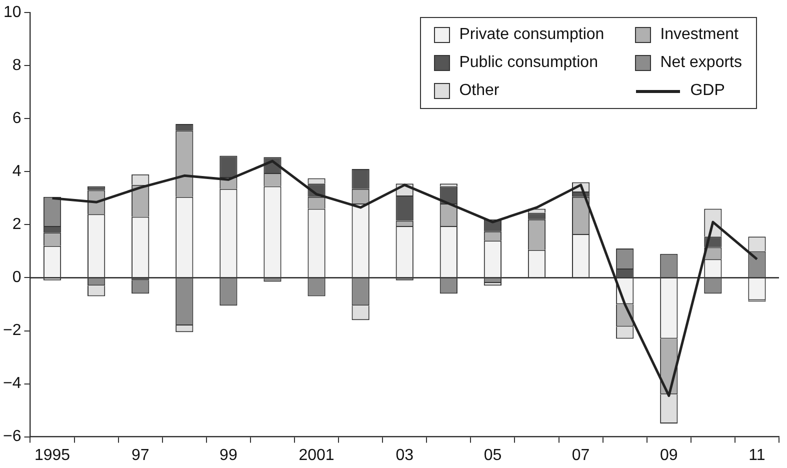 This screenshot has width=787, height=468. I want to click on x-tick-label: 07, so click(581, 455).